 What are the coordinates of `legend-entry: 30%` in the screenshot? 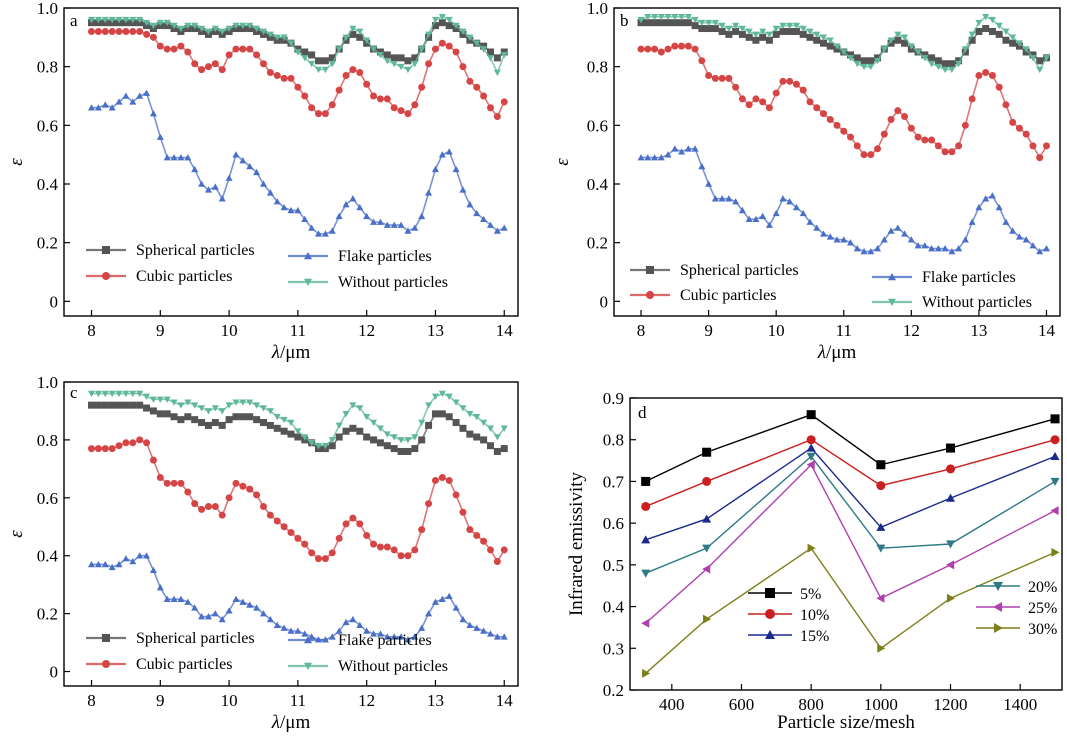 It's located at (1016, 629).